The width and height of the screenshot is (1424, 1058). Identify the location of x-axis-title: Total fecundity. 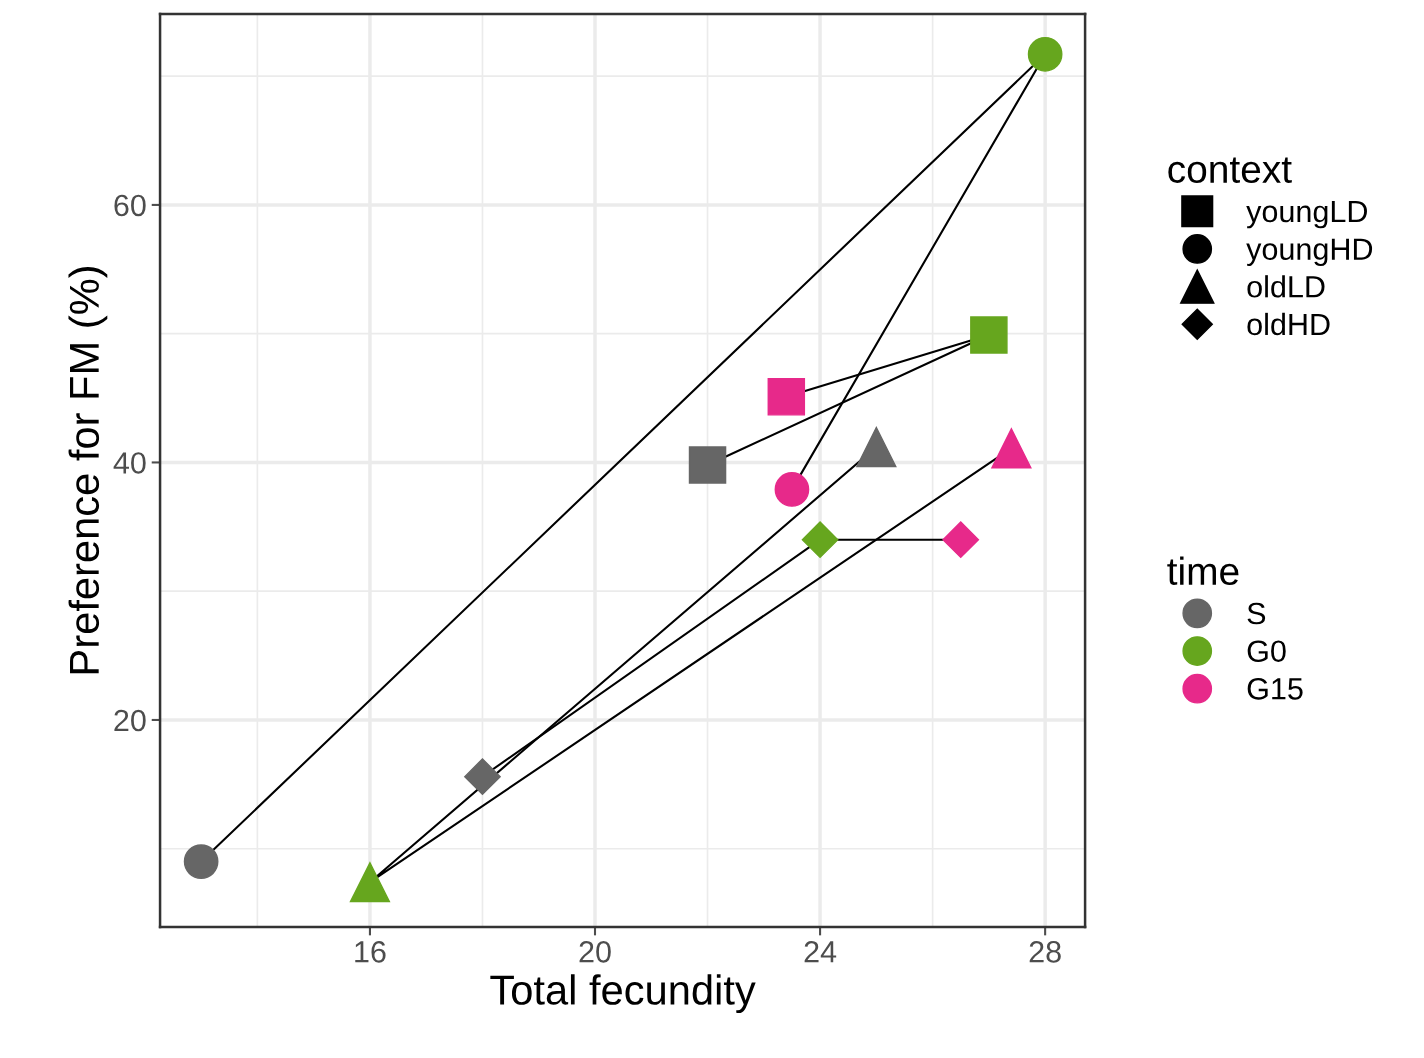
(623, 994).